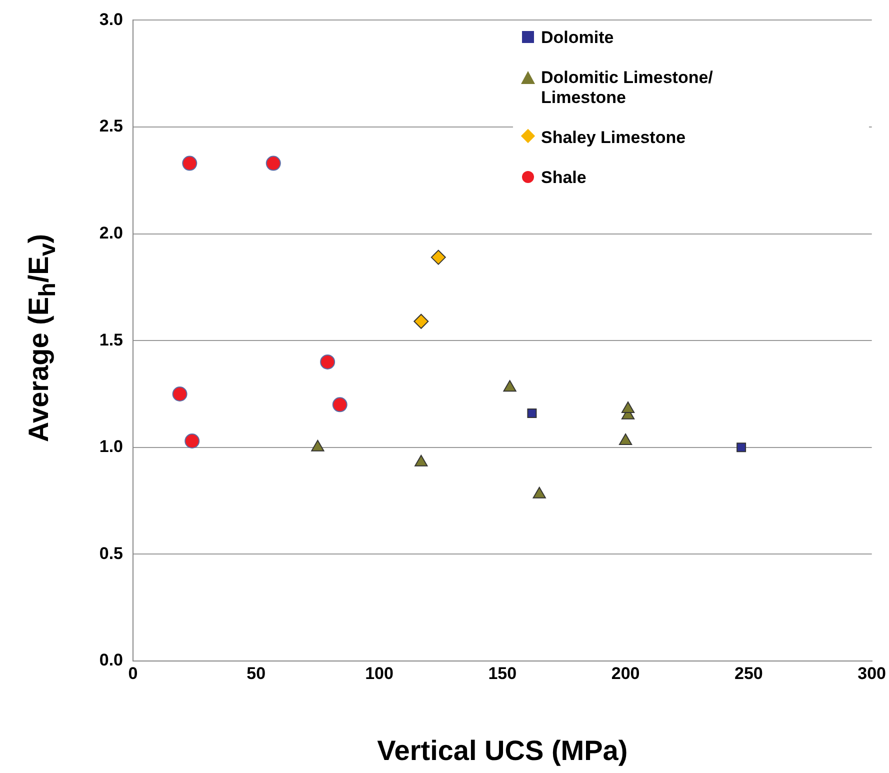 The image size is (889, 773). I want to click on legend-label: Dolomitic Limestone/ Limestone, so click(627, 88).